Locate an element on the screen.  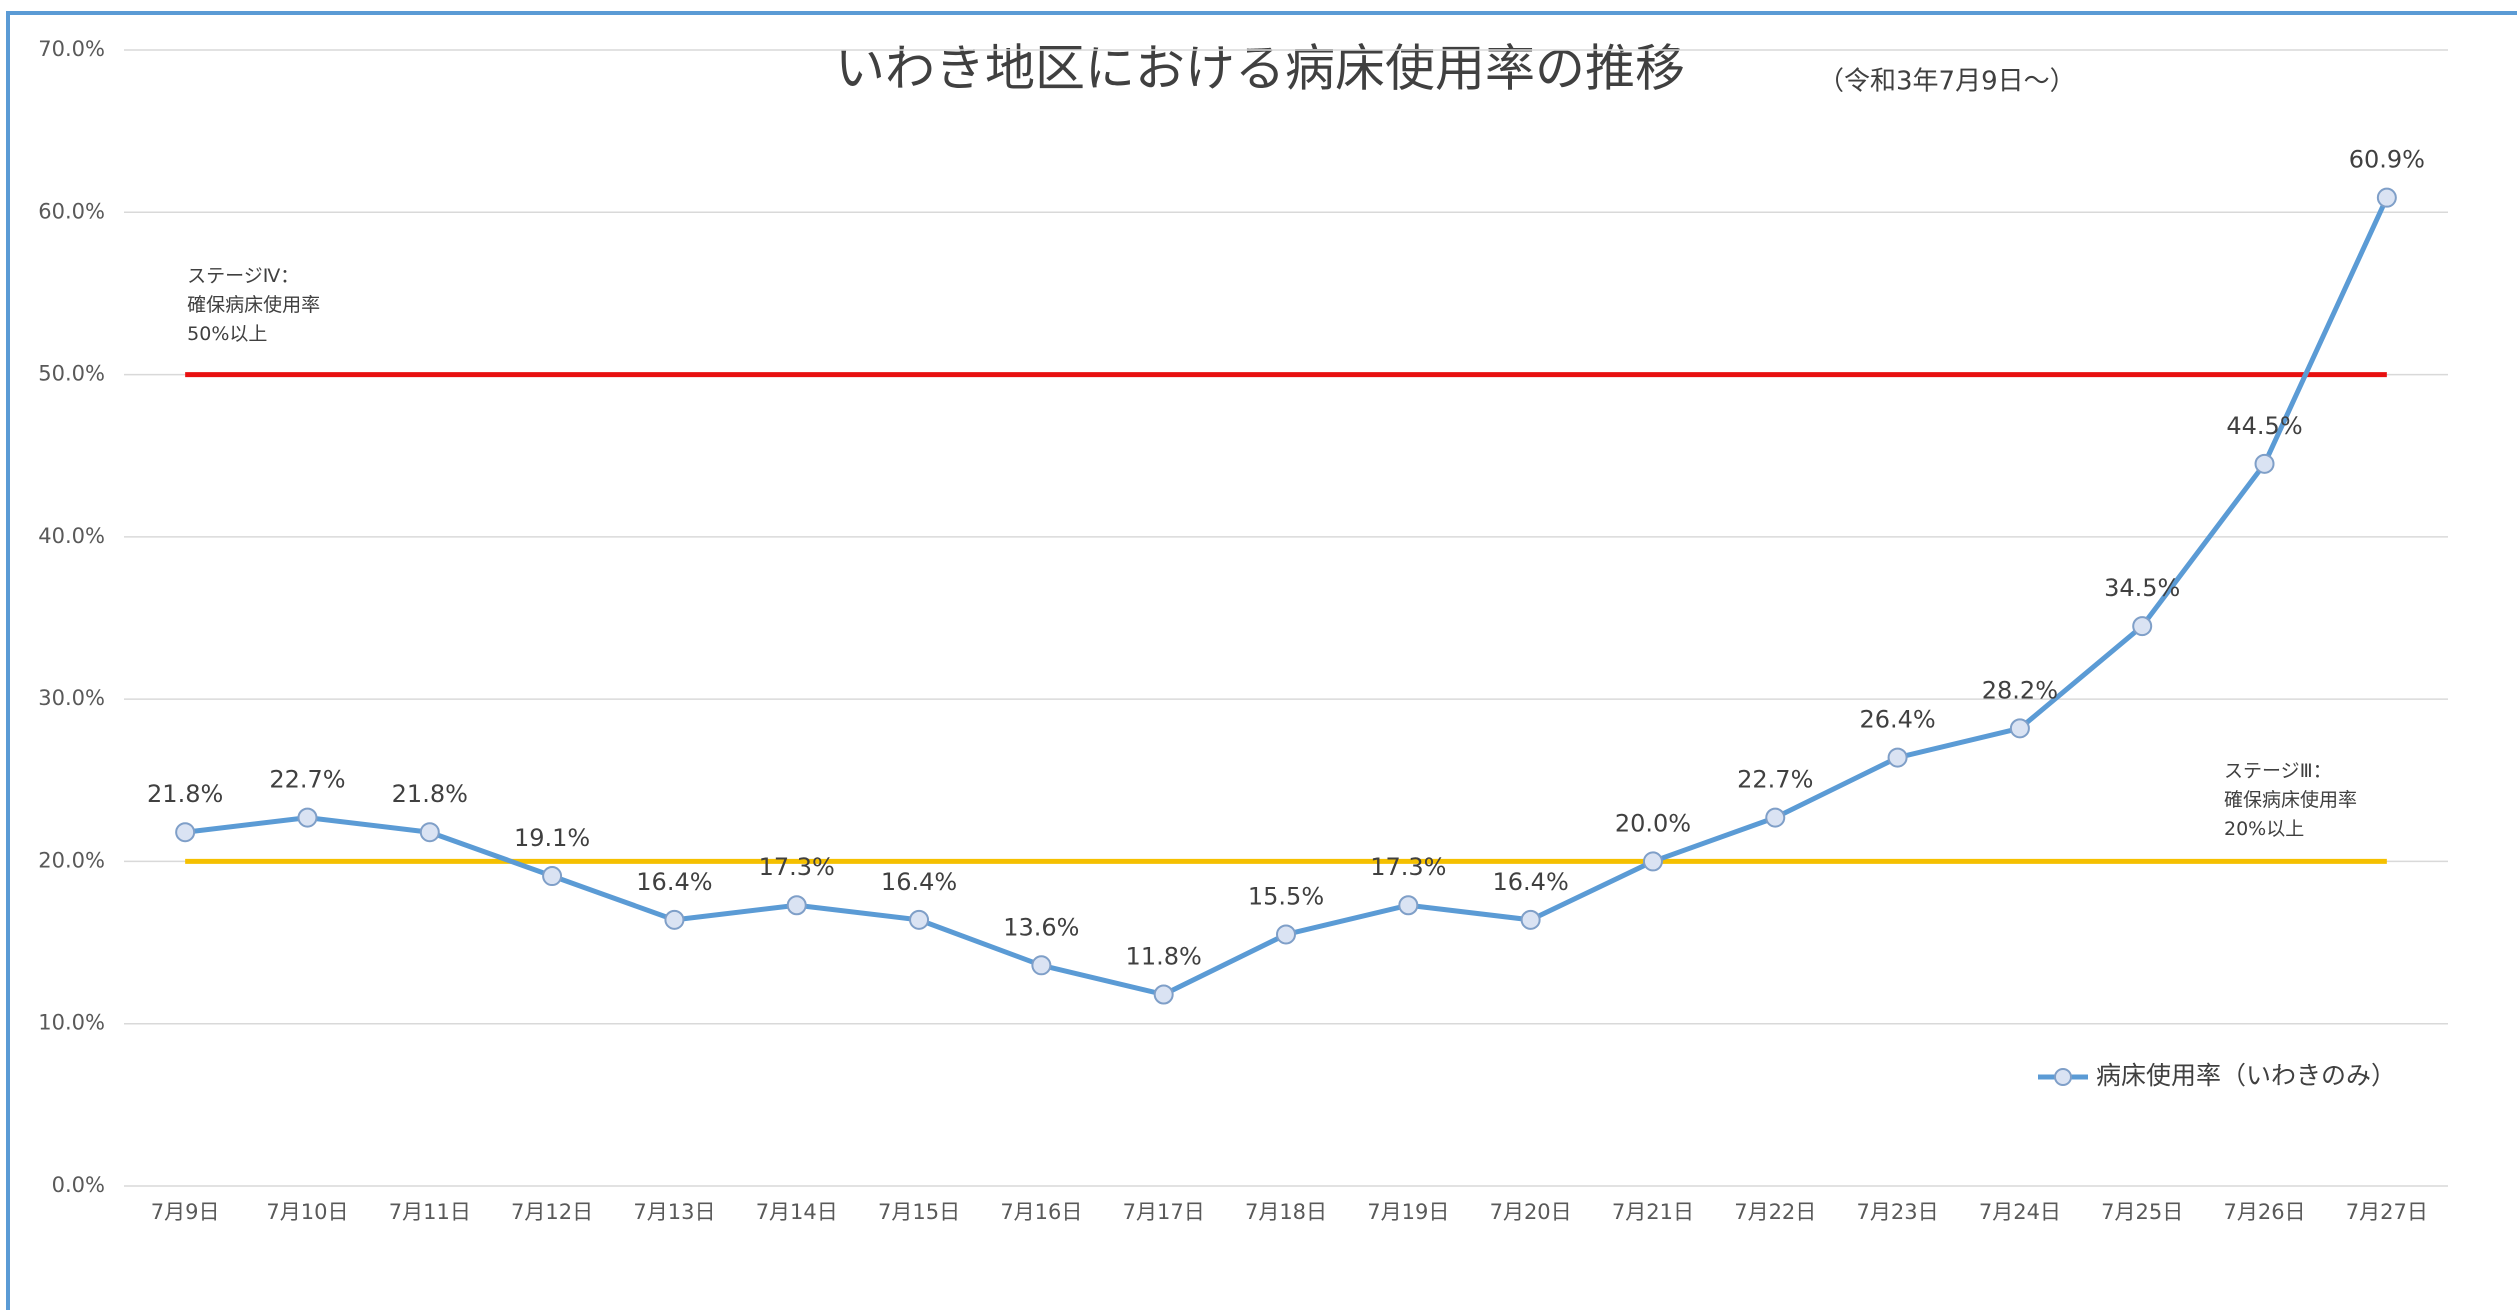
x-tick-label: 7月20日 is located at coordinates (1531, 1212).